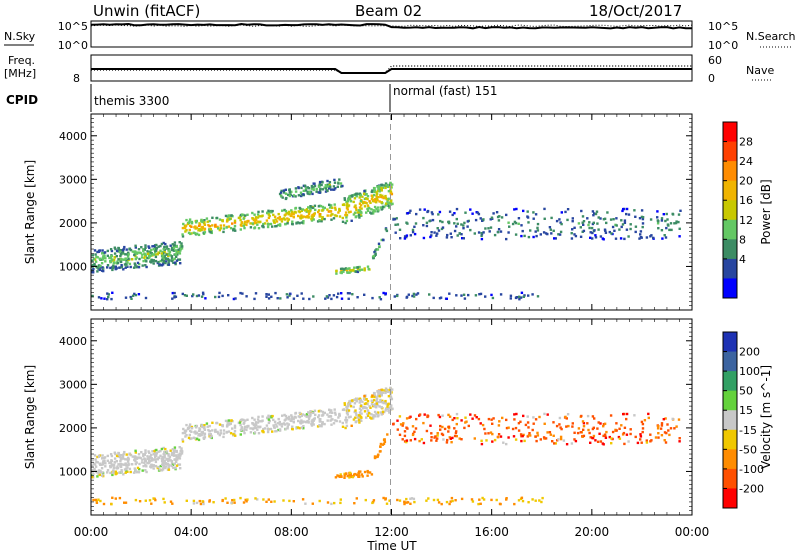 The width and height of the screenshot is (800, 554). Describe the element at coordinates (73, 45) in the screenshot. I see `nsky-left-tick-bottom: 10^0` at that location.